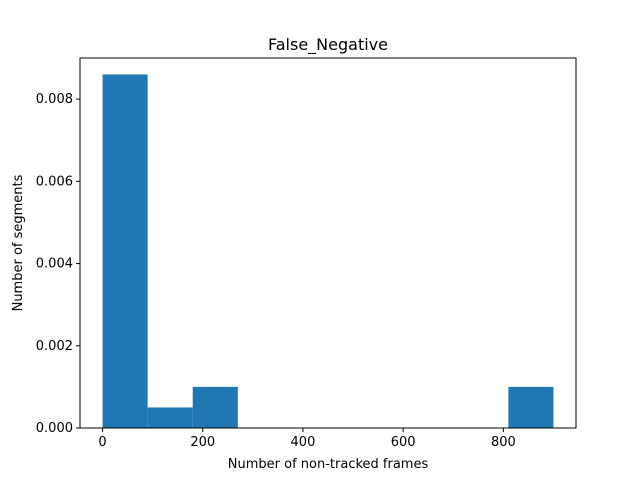 The image size is (640, 480). What do you see at coordinates (54, 181) in the screenshot?
I see `y-tick-label: 0.006` at bounding box center [54, 181].